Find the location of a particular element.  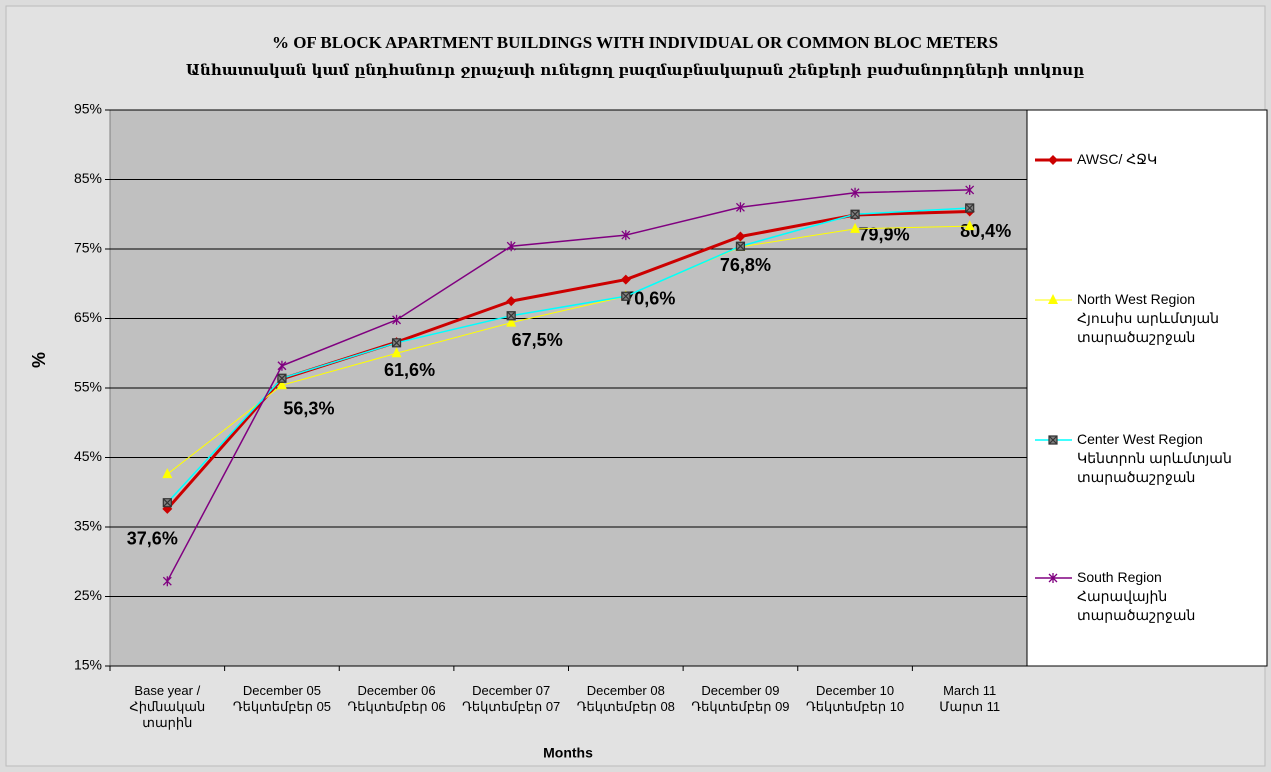

data-label: 70,6% is located at coordinates (649, 298).